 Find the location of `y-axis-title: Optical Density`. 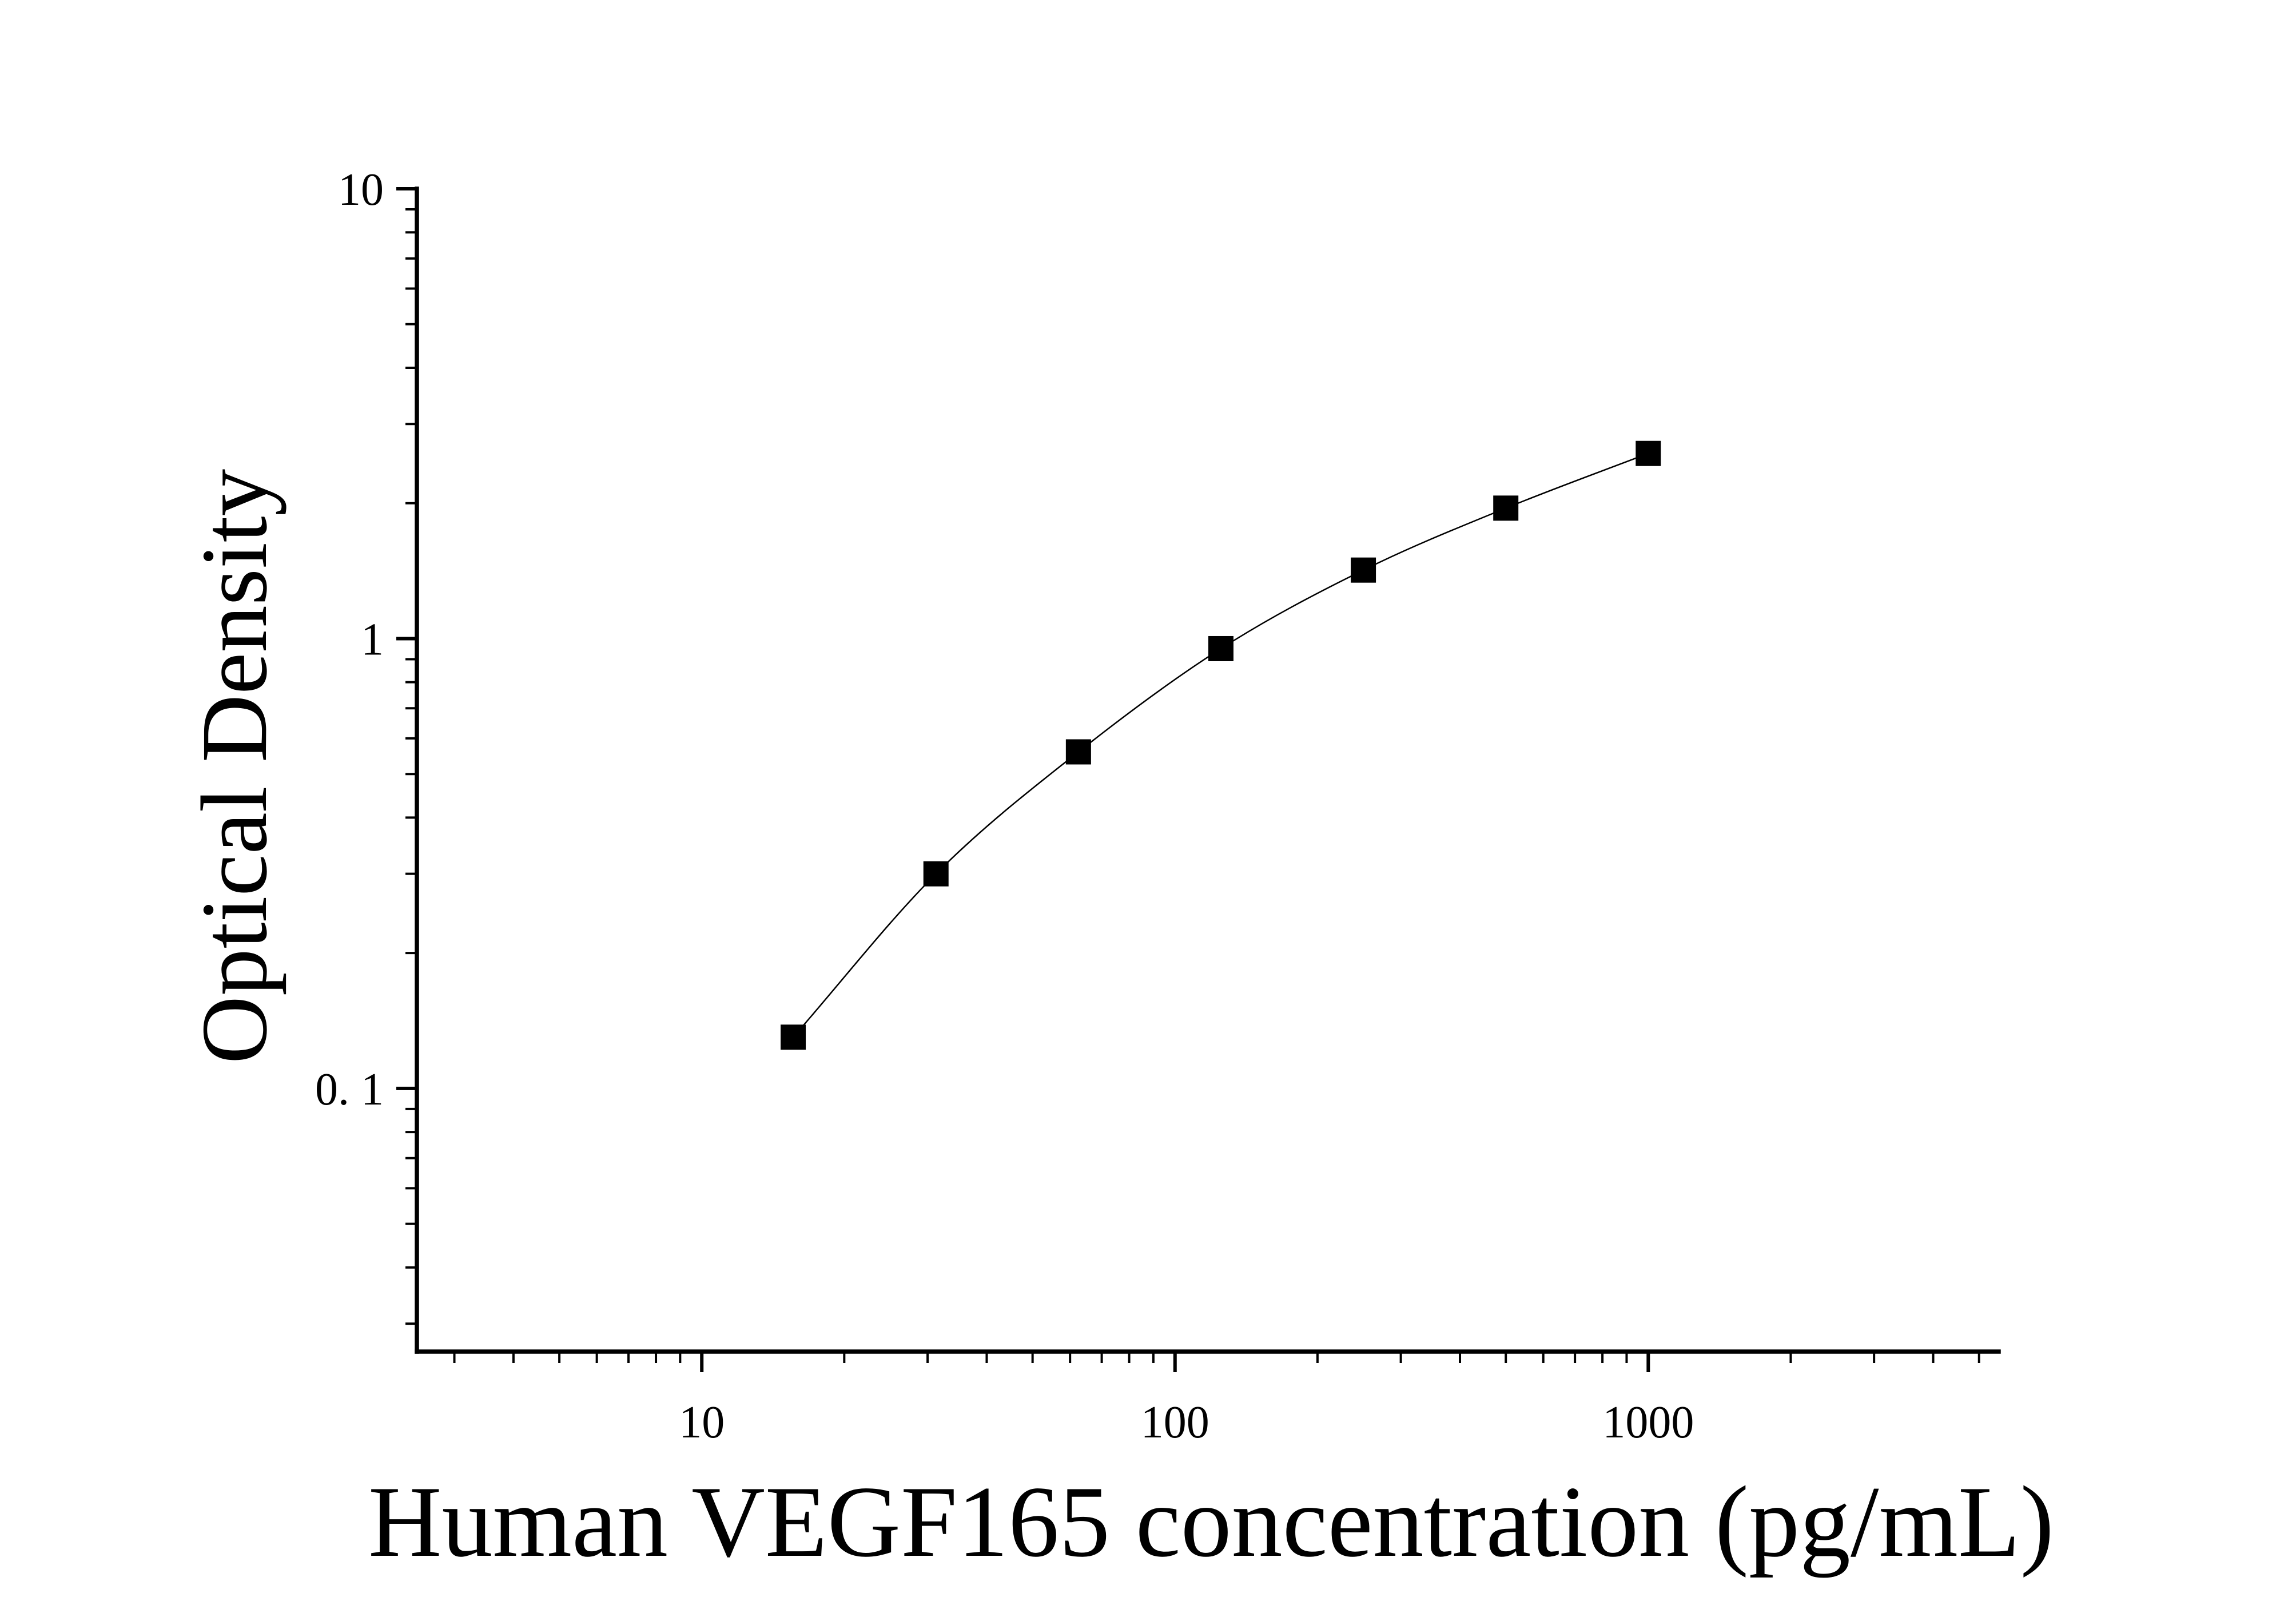

y-axis-title: Optical Density is located at coordinates (234, 766).